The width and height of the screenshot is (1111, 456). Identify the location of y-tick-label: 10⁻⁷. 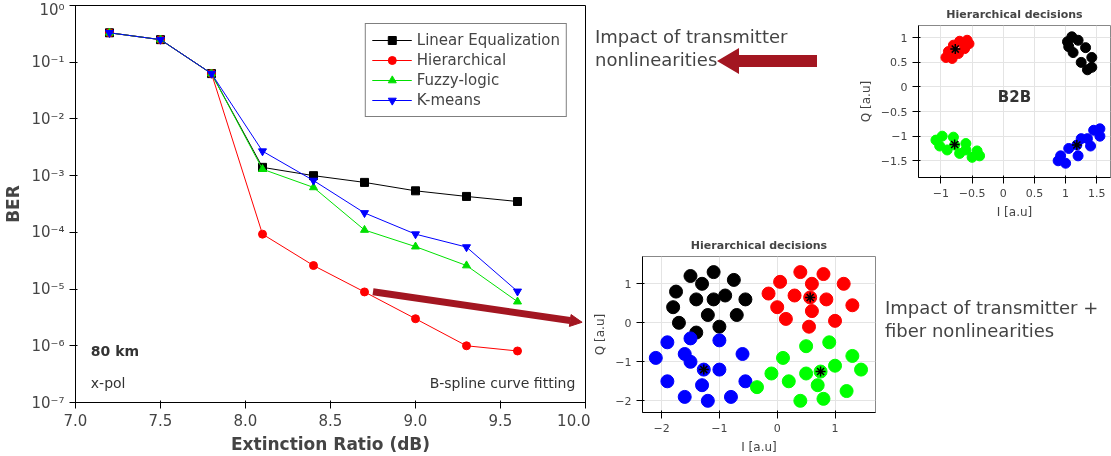
(48, 402).